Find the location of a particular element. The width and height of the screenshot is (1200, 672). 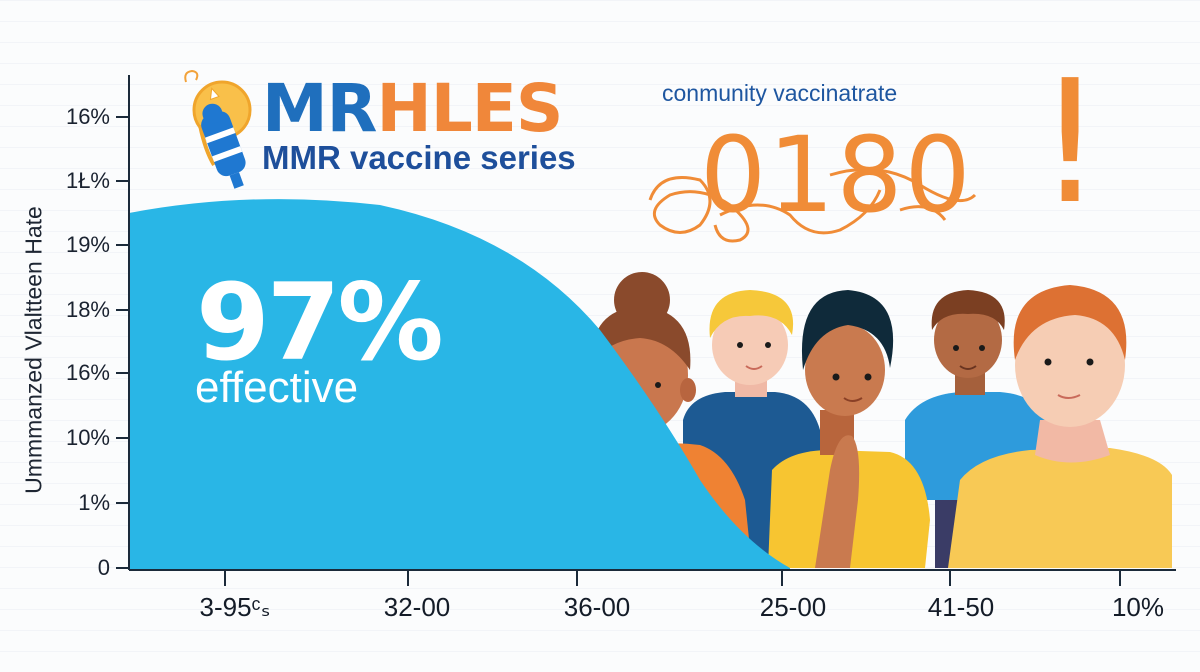

brand-title: MRHLES is located at coordinates (412, 109).